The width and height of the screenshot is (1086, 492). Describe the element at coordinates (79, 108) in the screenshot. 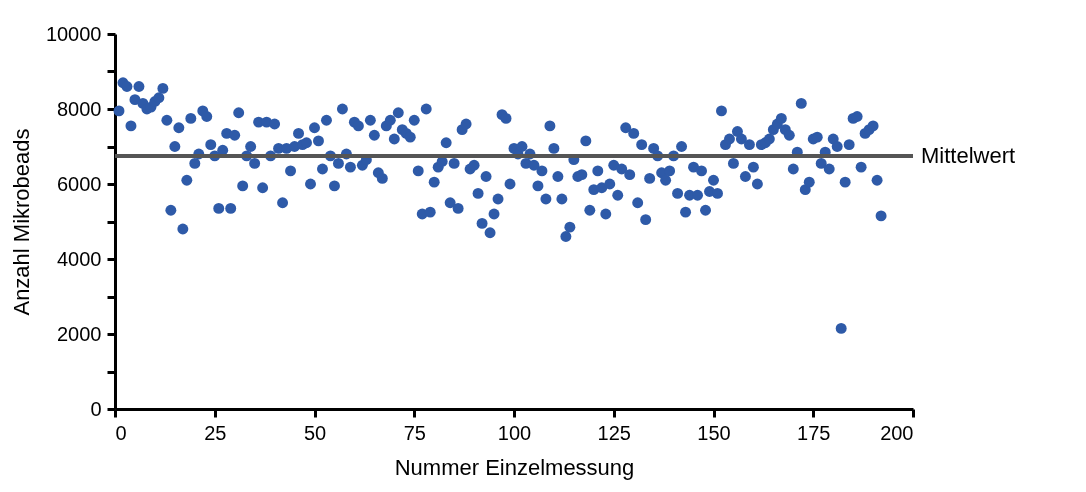

I see `y-tick-label: 8000` at that location.